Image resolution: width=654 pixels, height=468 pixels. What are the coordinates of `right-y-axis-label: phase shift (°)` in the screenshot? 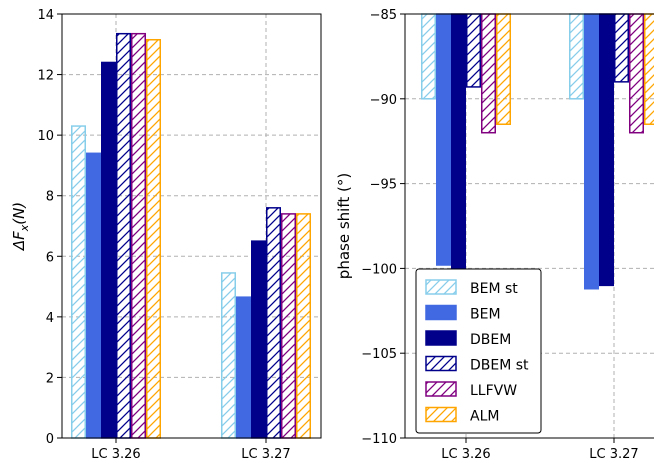 It's located at (344, 226).